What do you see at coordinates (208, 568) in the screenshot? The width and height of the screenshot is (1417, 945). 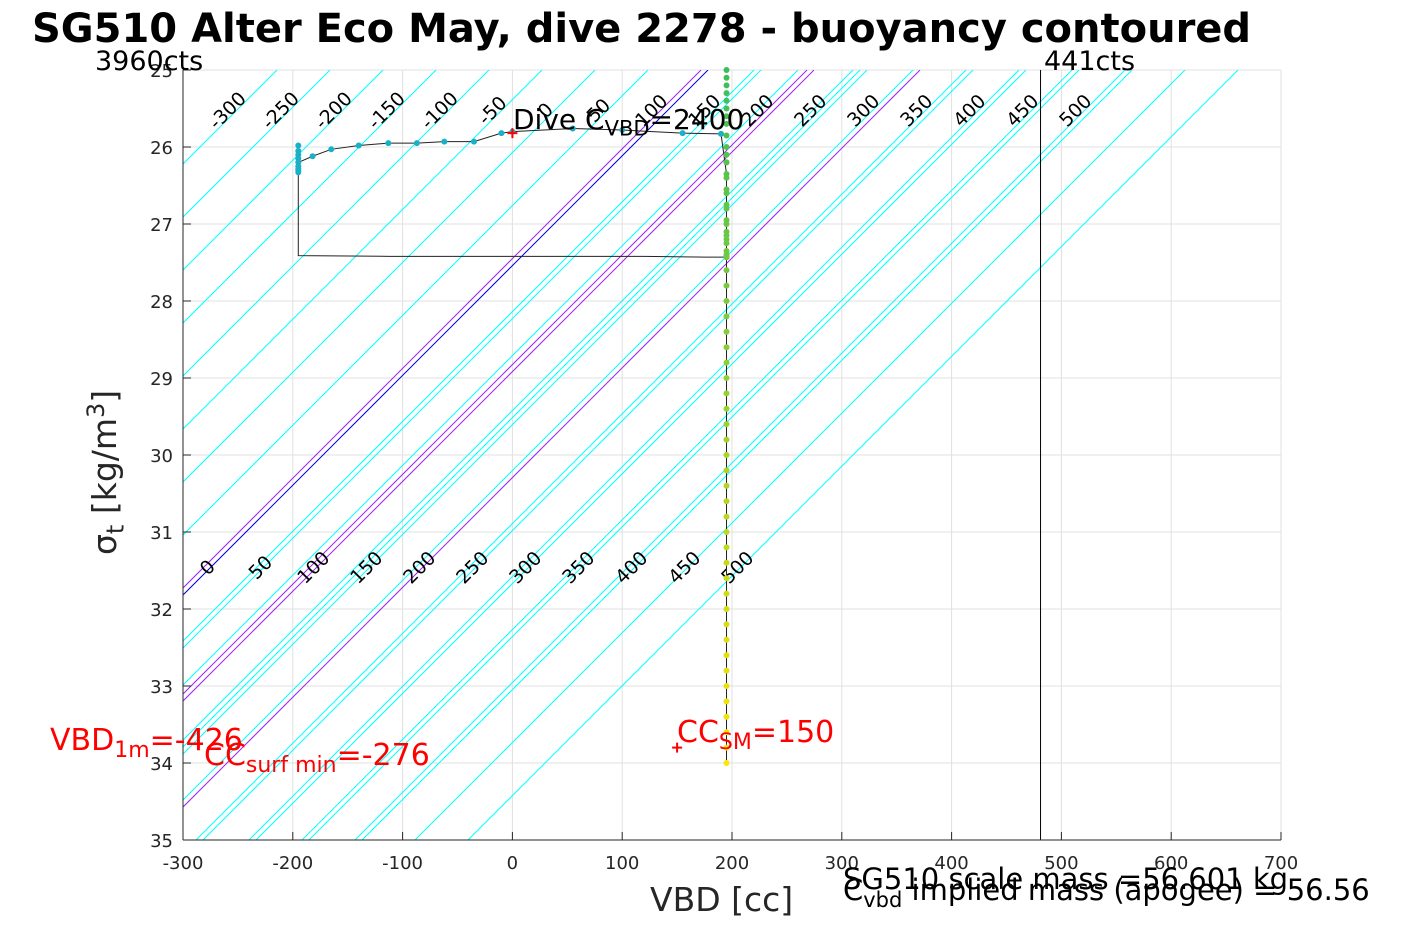 I see `contour-label-bottom: 0` at bounding box center [208, 568].